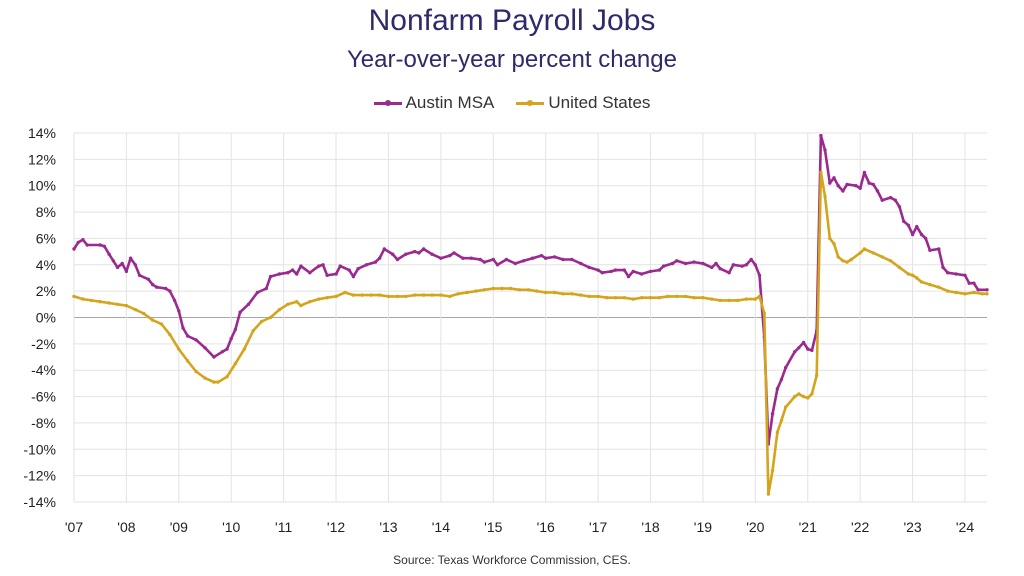 The height and width of the screenshot is (576, 1024). What do you see at coordinates (46, 212) in the screenshot?
I see `y-tick-label: 8%` at bounding box center [46, 212].